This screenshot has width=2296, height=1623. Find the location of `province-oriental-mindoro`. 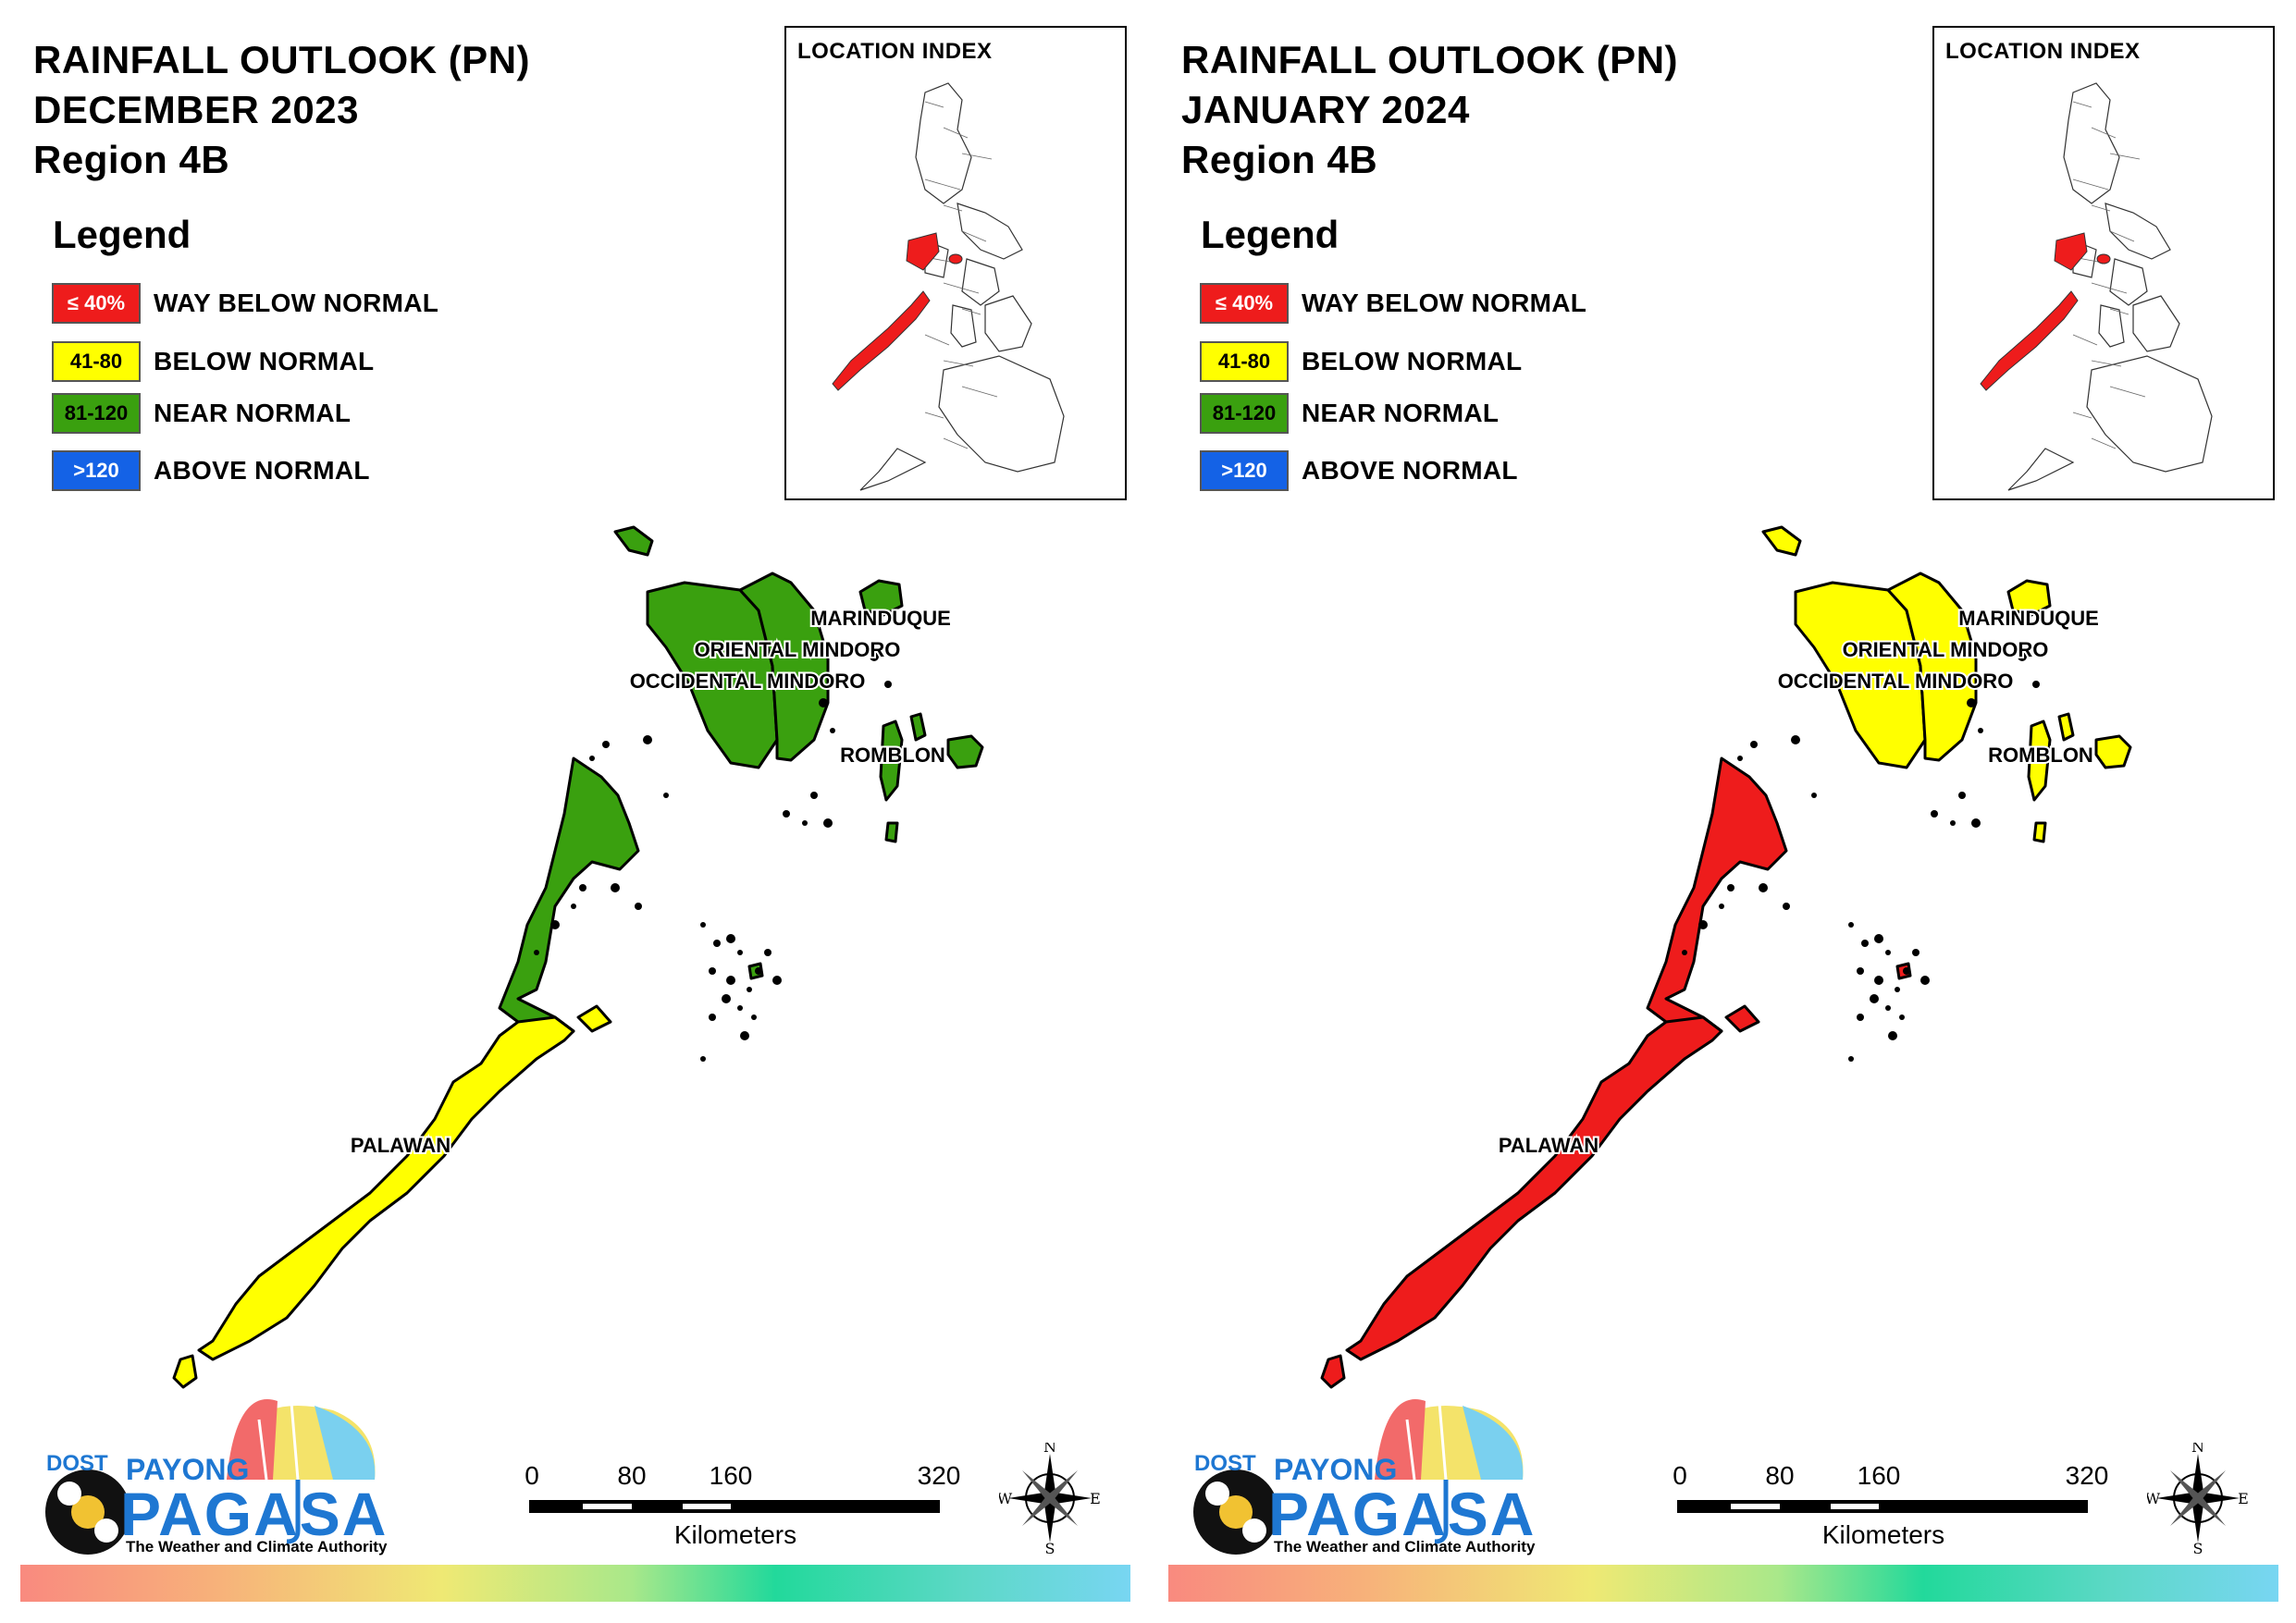

province-oriental-mindoro is located at coordinates (1932, 667).